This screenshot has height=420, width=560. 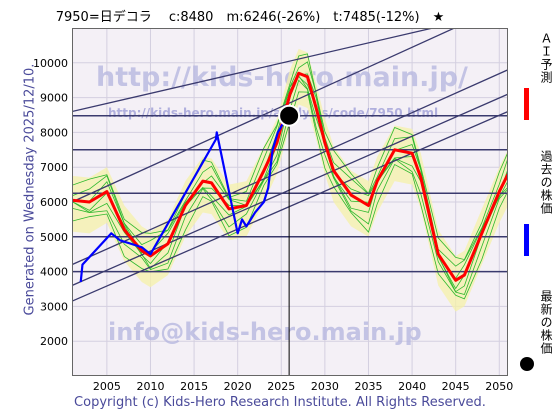 What do you see at coordinates (281, 386) in the screenshot?
I see `x-tick-label: 2025` at bounding box center [281, 386].